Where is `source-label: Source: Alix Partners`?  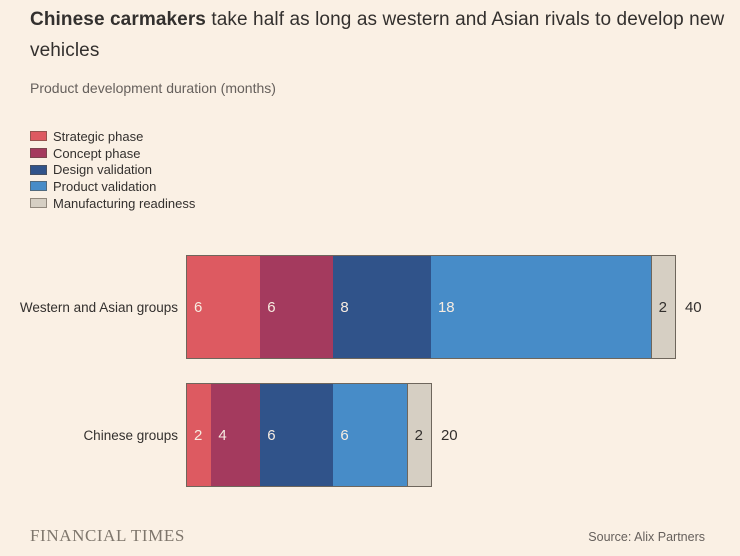
source-label: Source: Alix Partners is located at coordinates (646, 537).